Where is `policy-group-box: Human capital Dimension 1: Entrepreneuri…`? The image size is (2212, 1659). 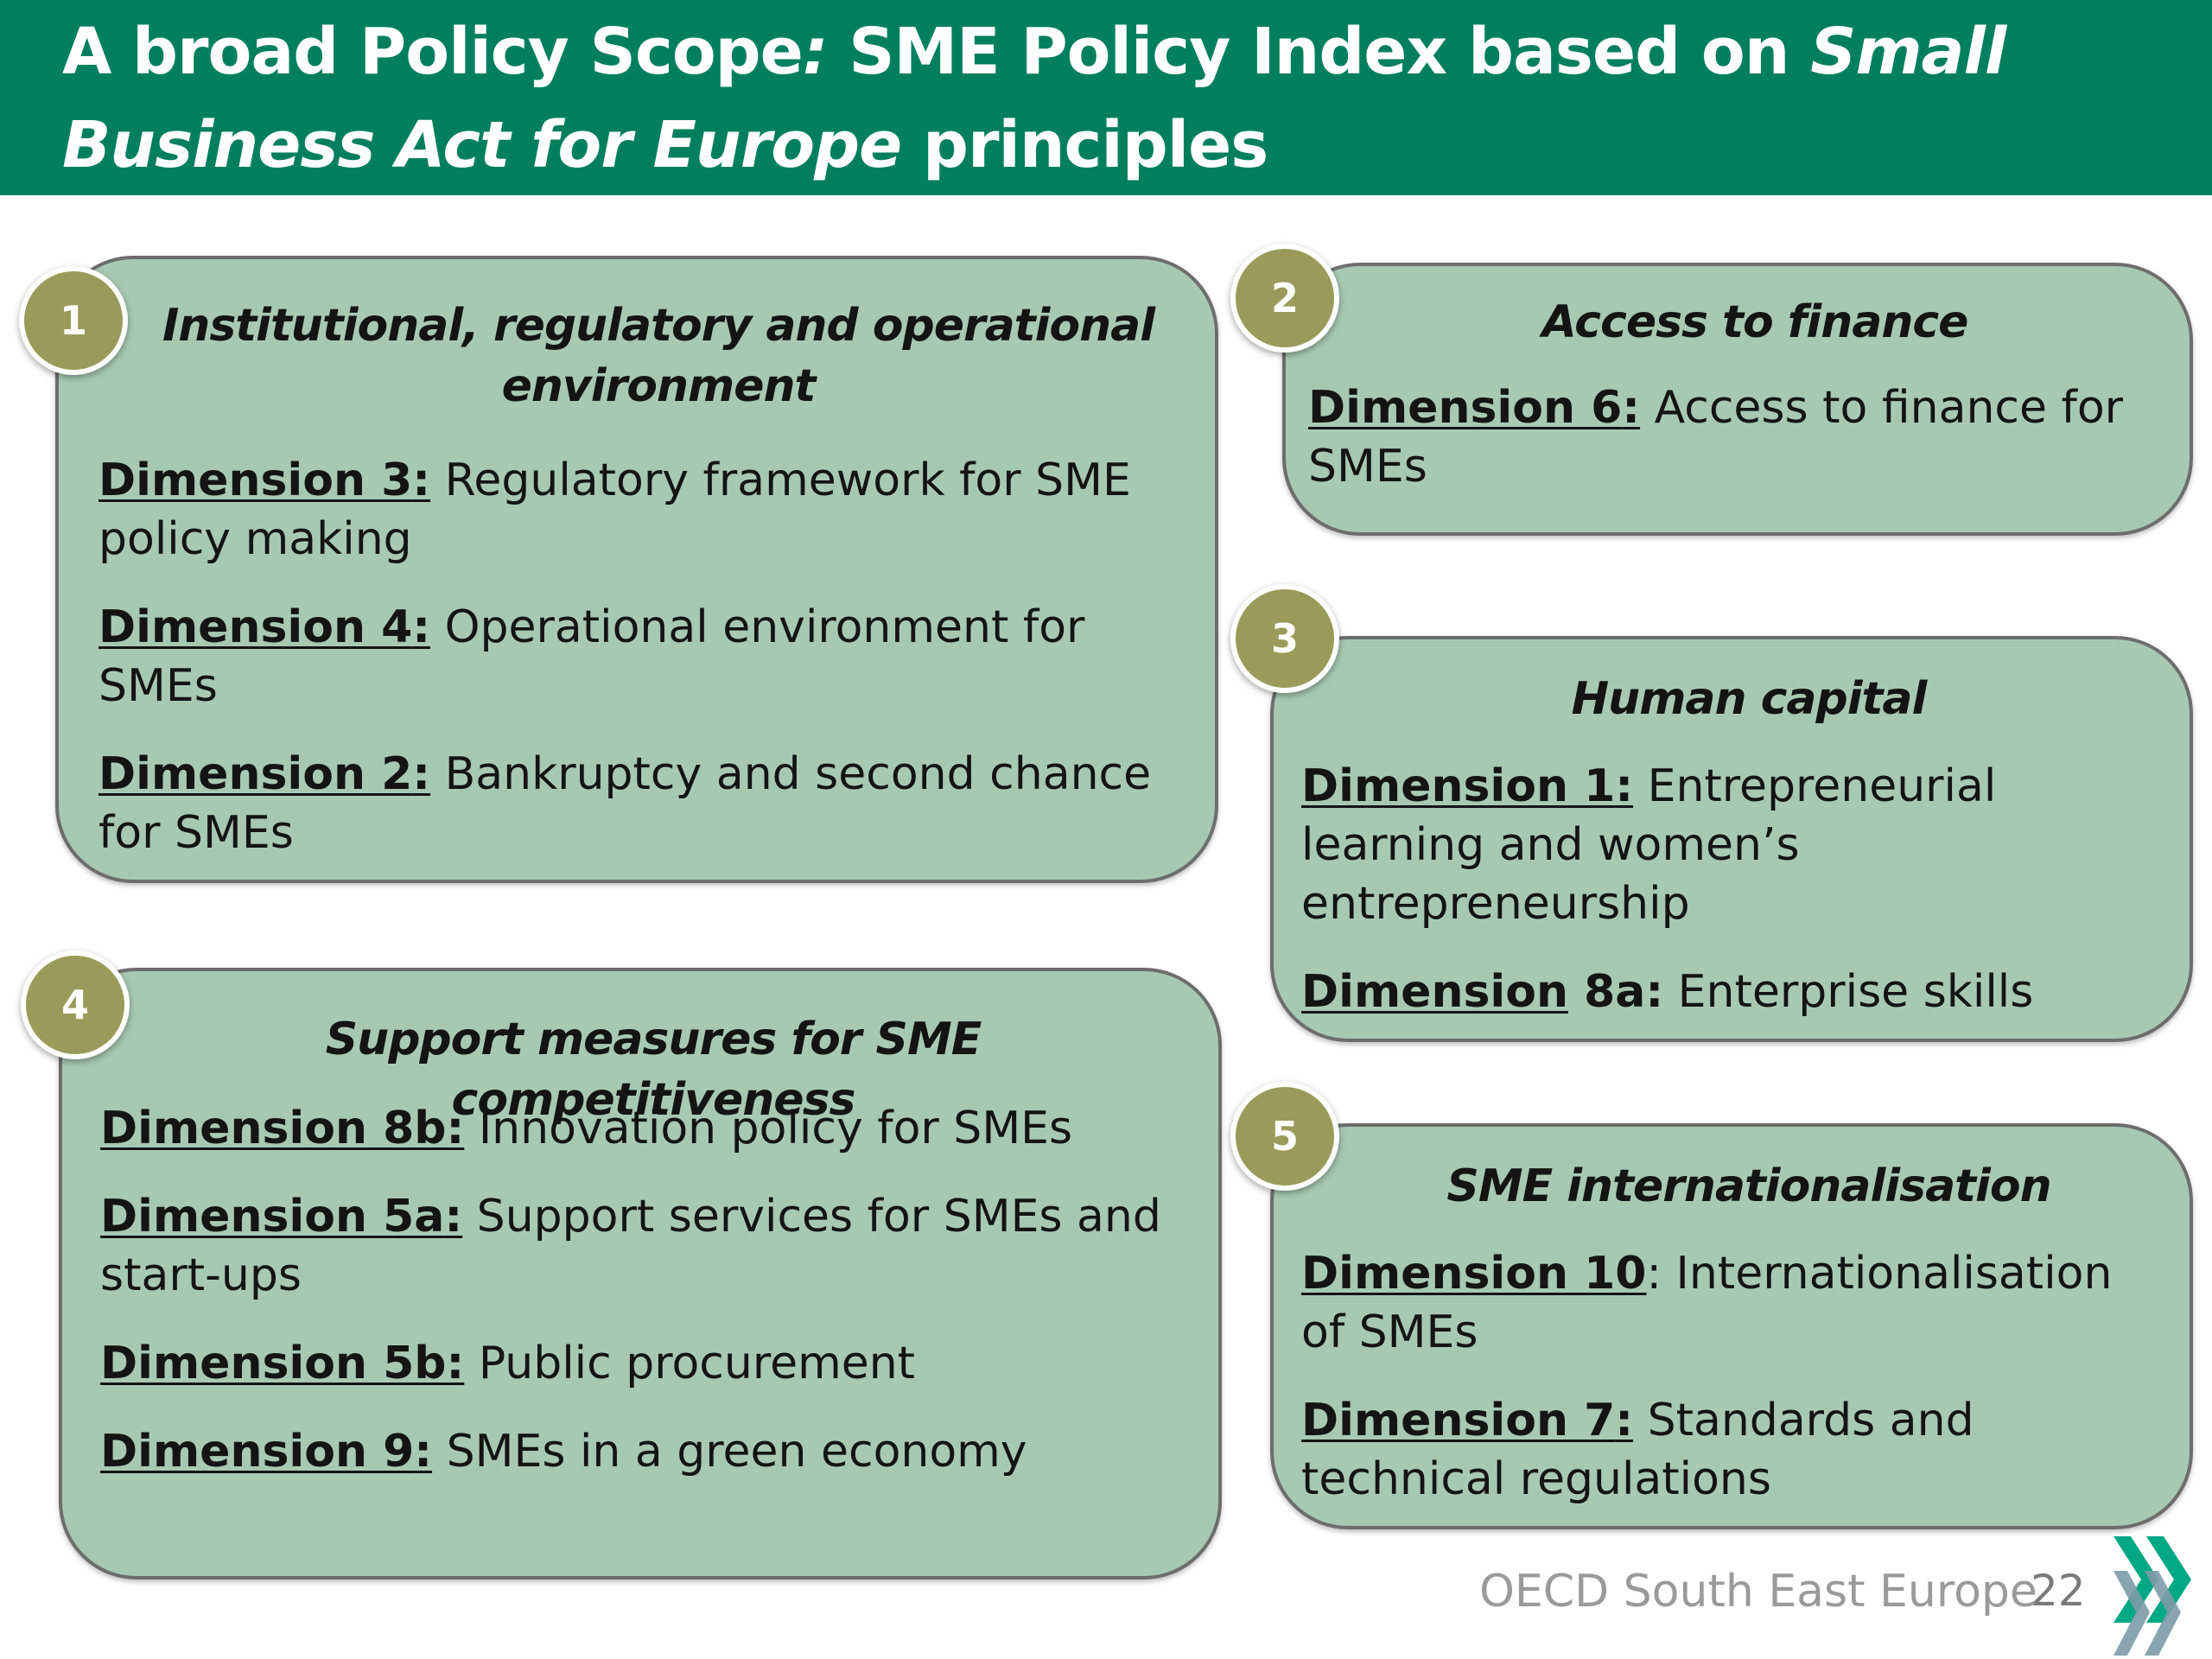
policy-group-box: Human capital Dimension 1: Entrepreneuri… is located at coordinates (1731, 839).